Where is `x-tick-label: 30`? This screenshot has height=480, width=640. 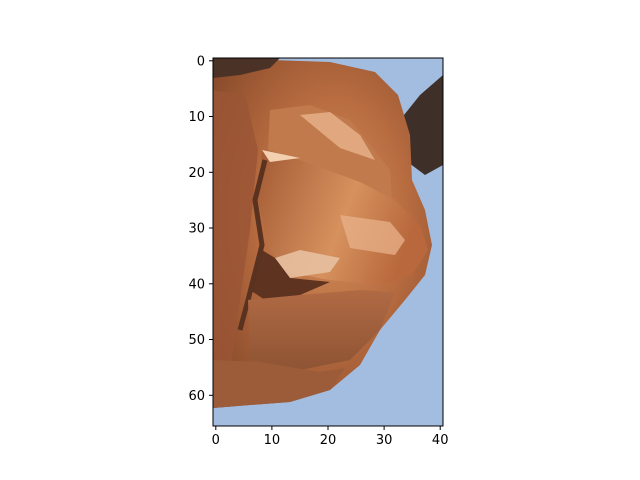
x-tick-label: 30 is located at coordinates (384, 440).